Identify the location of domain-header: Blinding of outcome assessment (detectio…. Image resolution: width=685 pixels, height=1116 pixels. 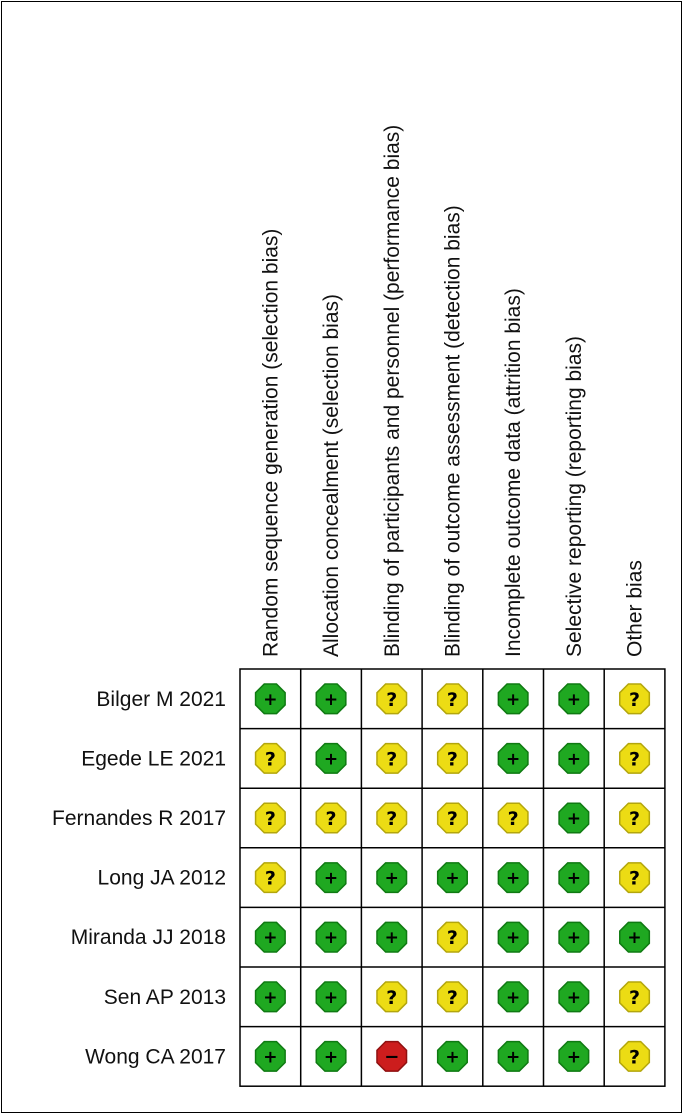
(452, 431).